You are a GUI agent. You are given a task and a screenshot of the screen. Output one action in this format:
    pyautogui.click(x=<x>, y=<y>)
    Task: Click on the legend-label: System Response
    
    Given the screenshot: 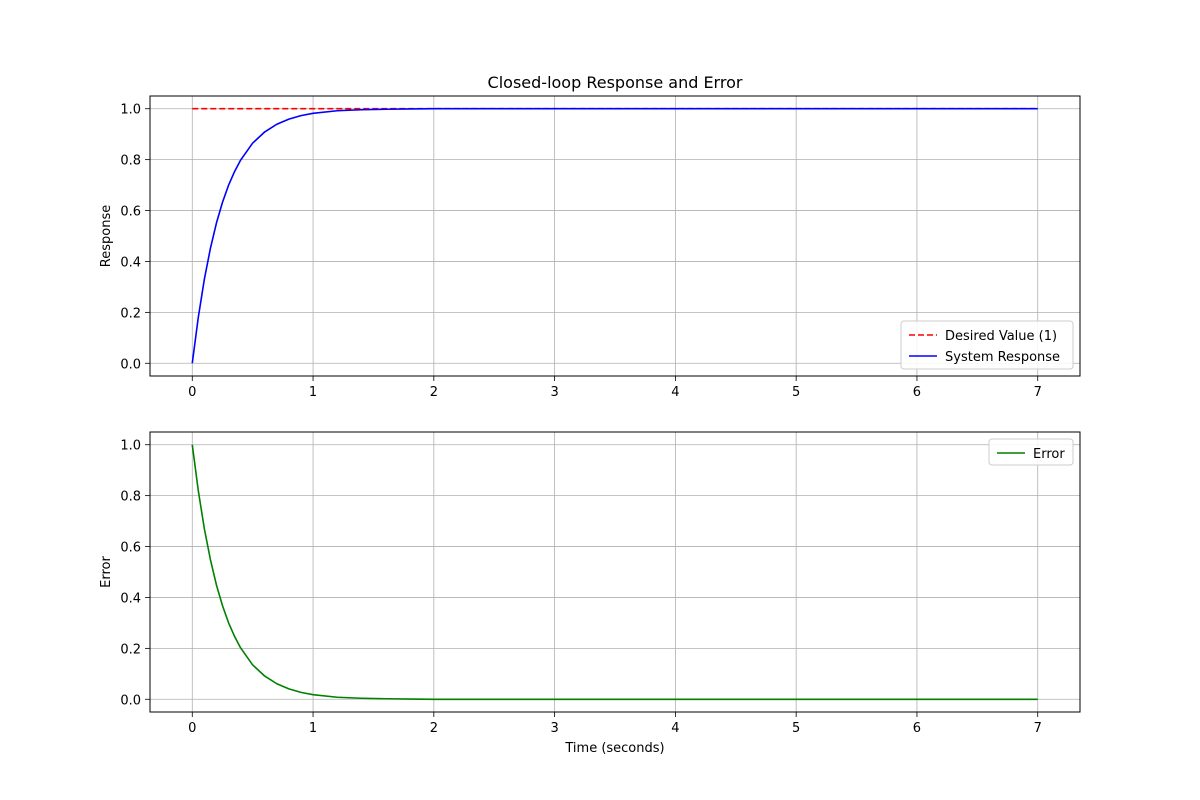 What is the action you would take?
    pyautogui.click(x=1002, y=357)
    